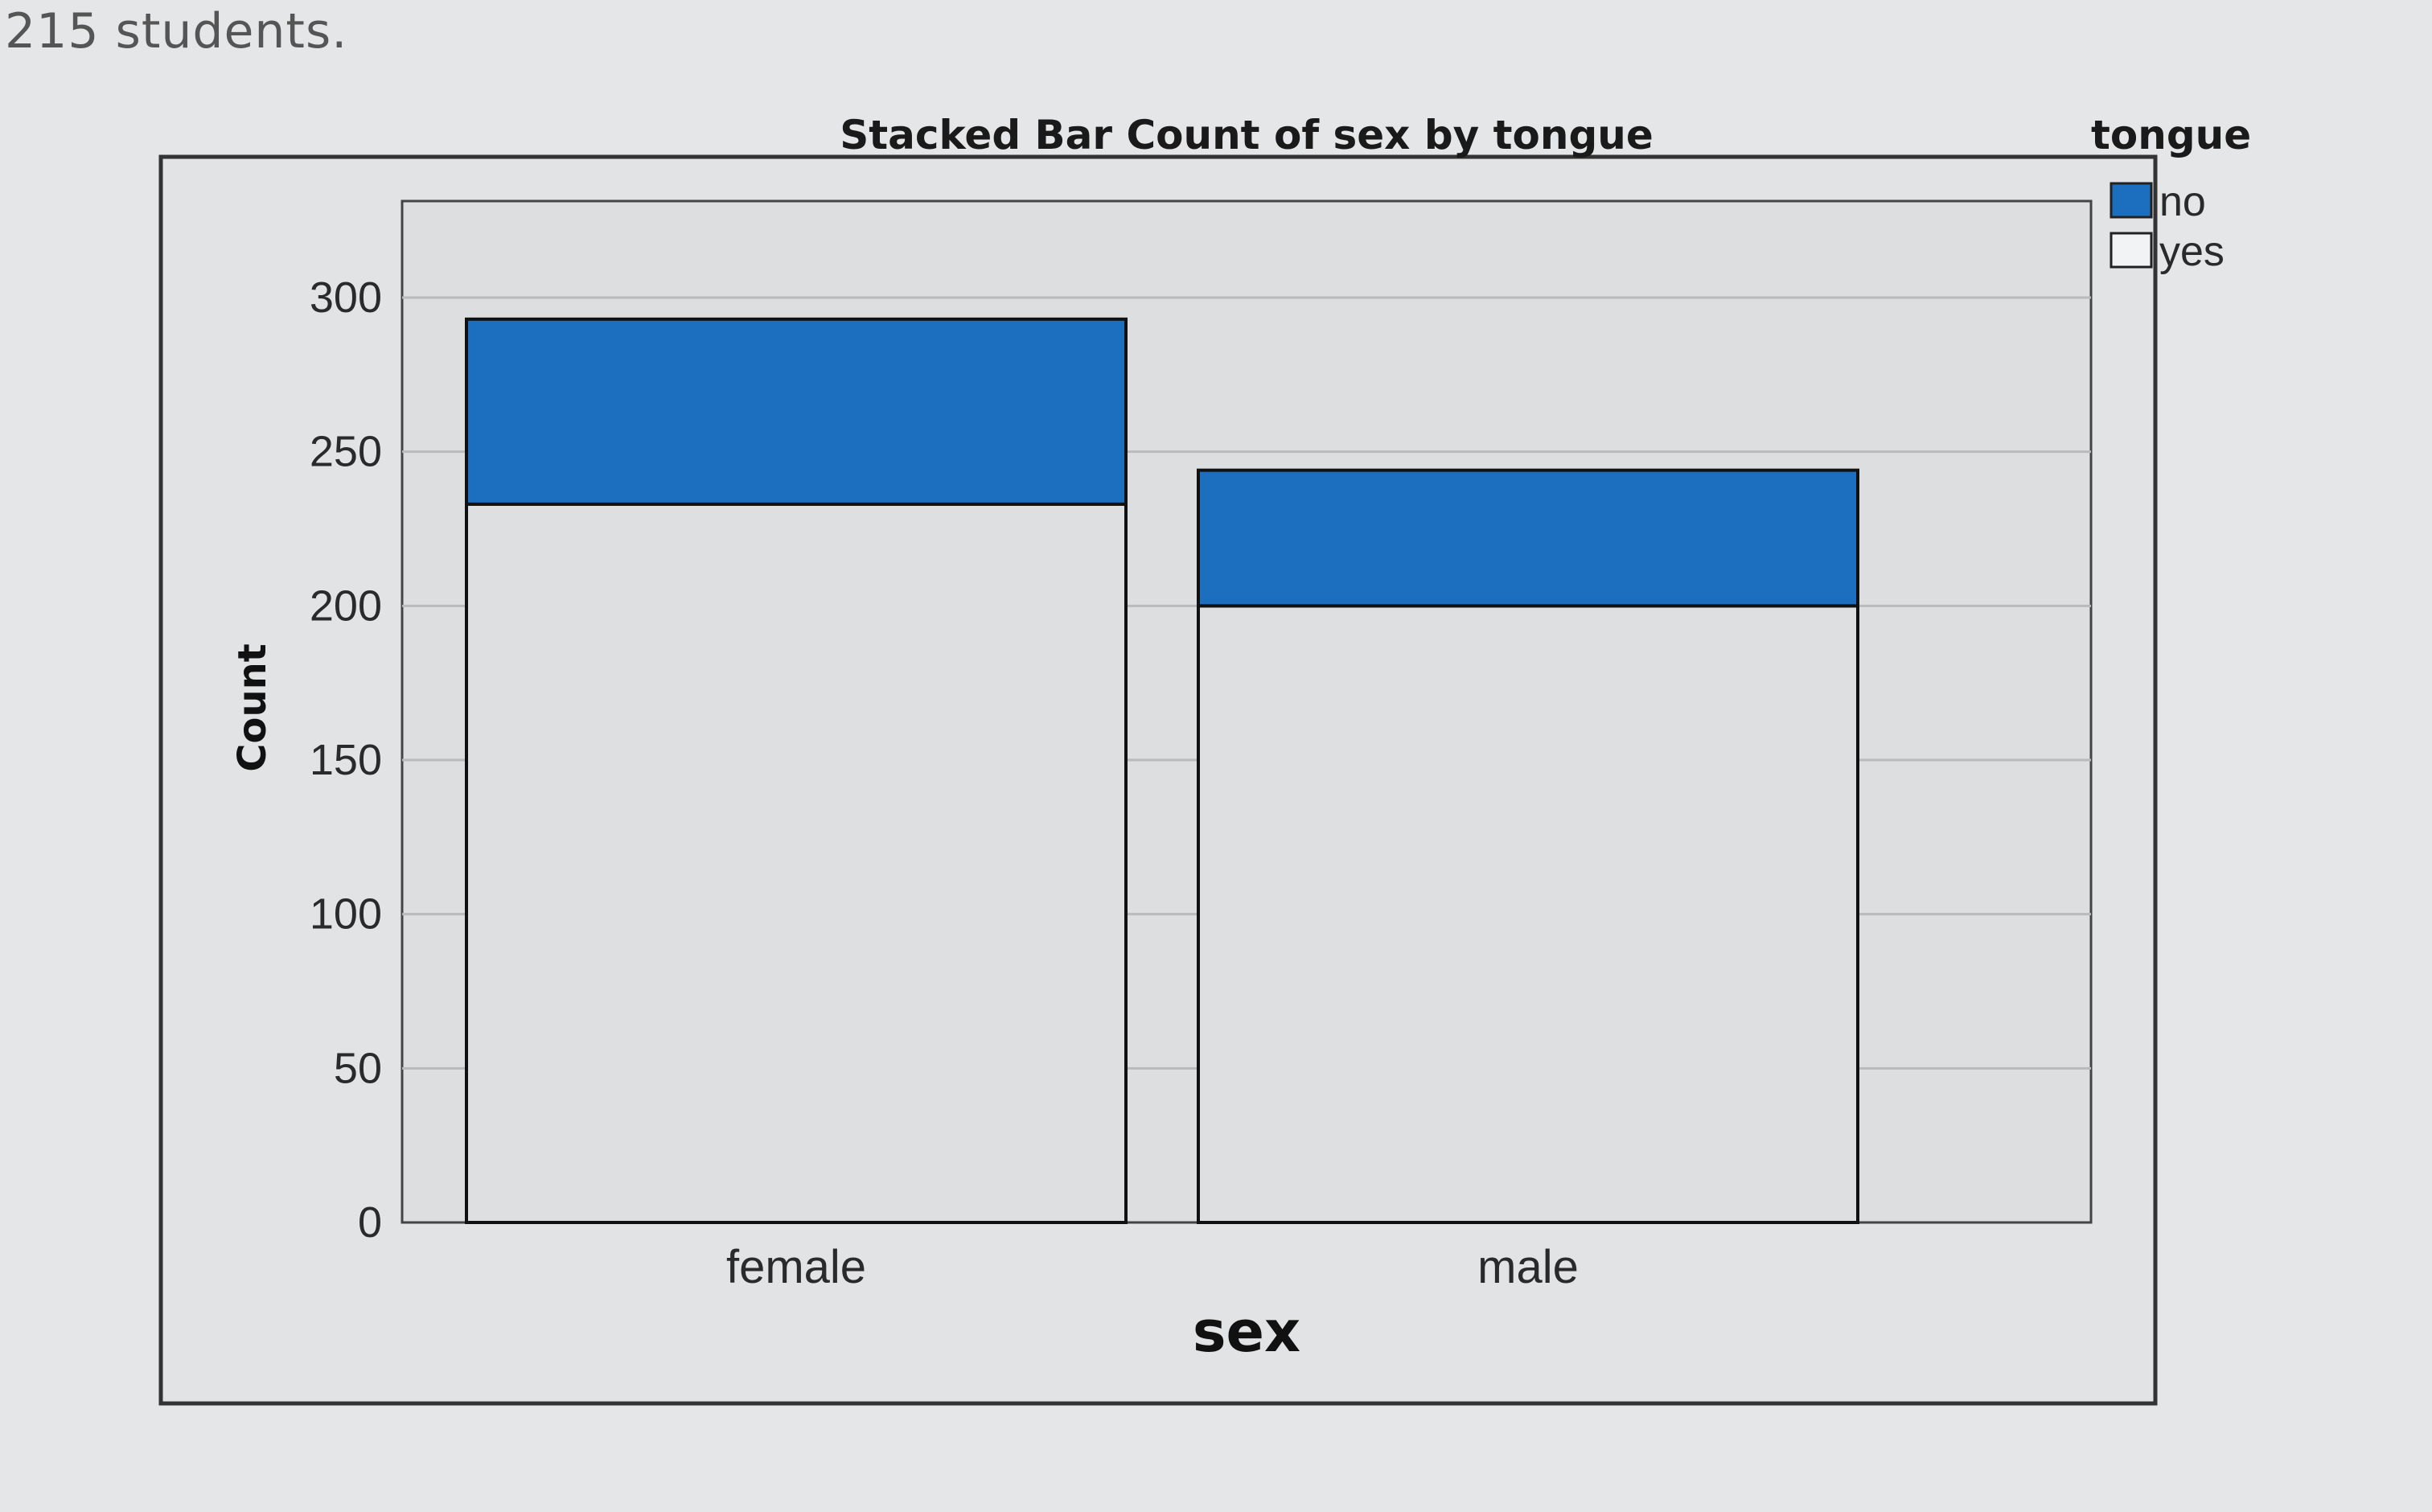 This screenshot has height=1512, width=2432. What do you see at coordinates (252, 708) in the screenshot?
I see `y-axis-label: Count` at bounding box center [252, 708].